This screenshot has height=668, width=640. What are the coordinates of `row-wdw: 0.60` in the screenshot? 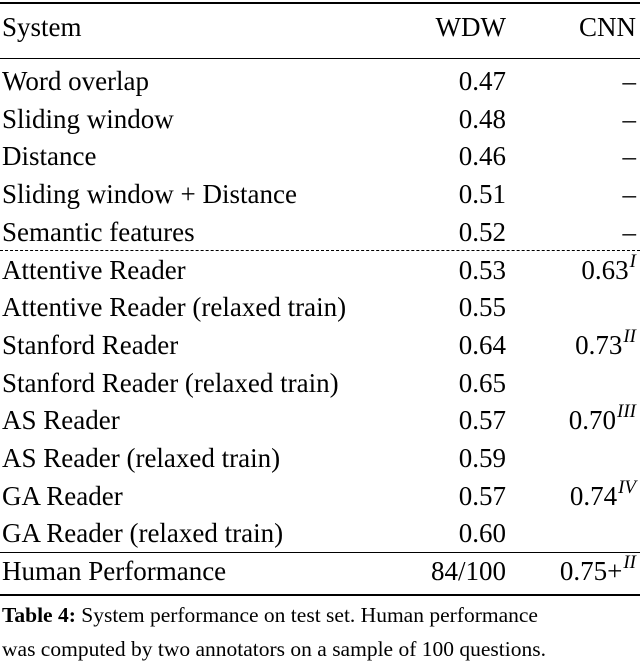 It's located at (482, 533).